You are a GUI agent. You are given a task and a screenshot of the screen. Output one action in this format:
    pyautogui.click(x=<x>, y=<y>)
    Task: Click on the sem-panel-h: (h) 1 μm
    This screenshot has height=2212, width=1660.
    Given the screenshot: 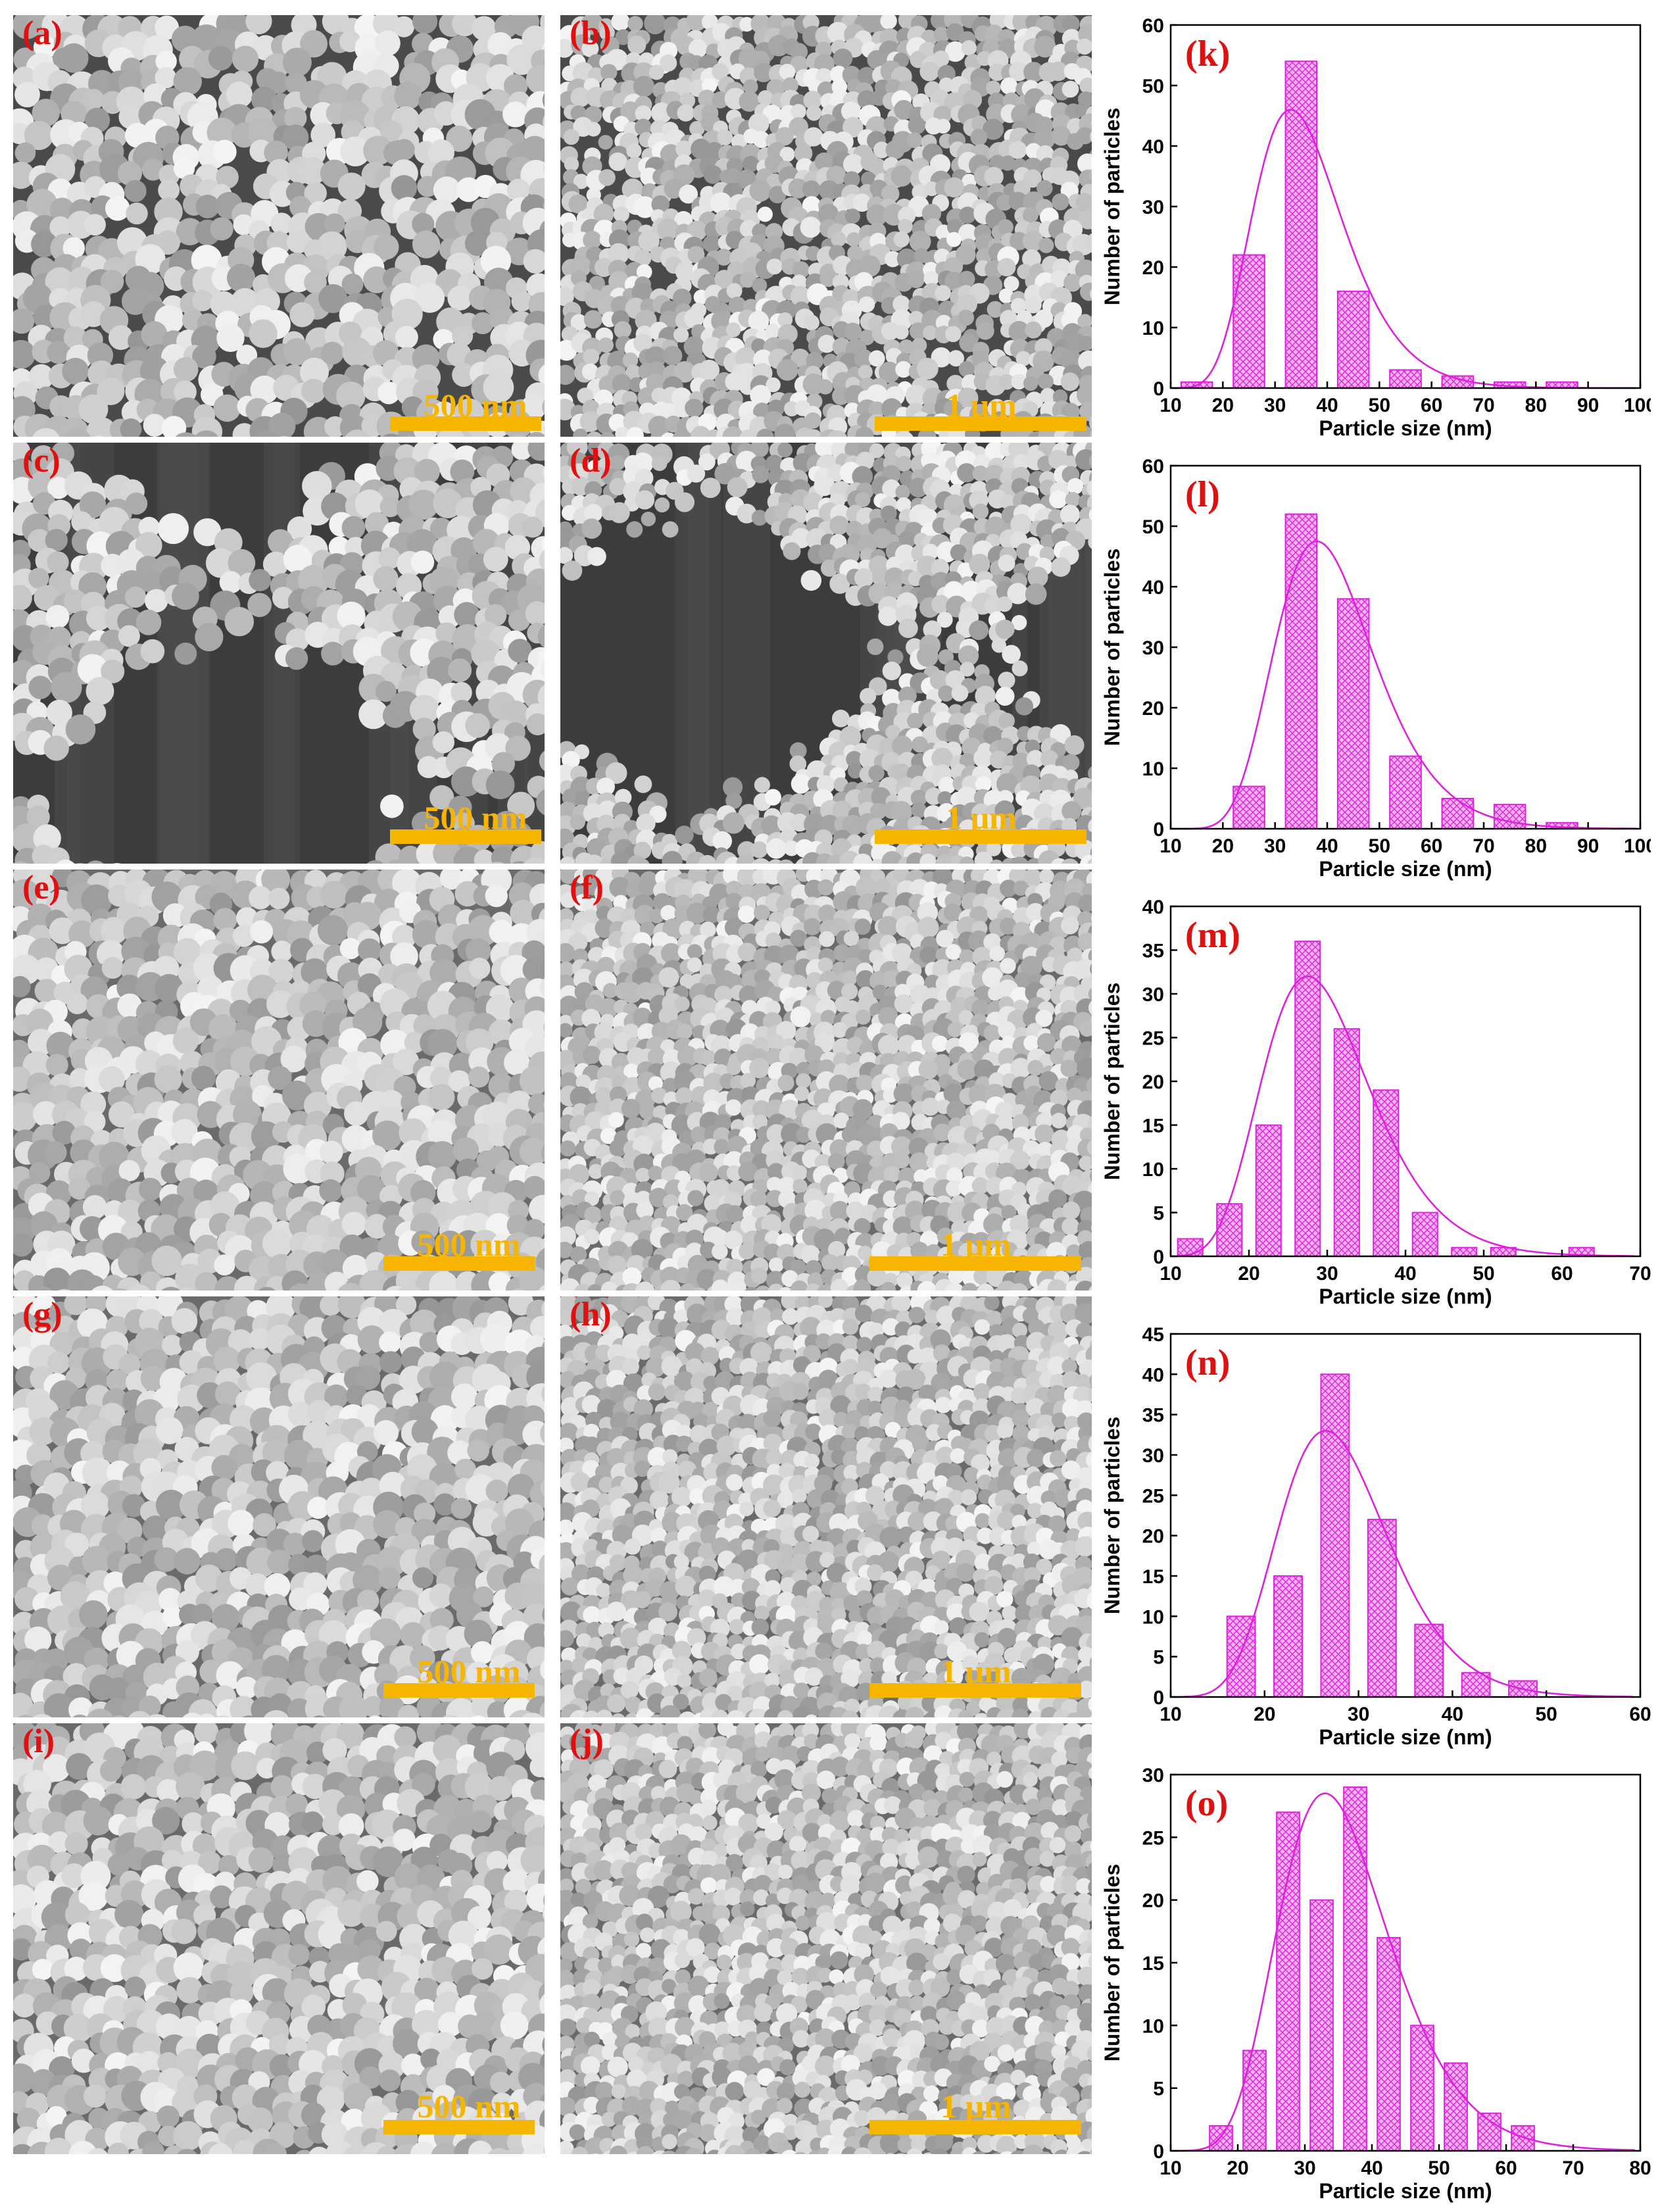 What is the action you would take?
    pyautogui.click(x=826, y=1506)
    